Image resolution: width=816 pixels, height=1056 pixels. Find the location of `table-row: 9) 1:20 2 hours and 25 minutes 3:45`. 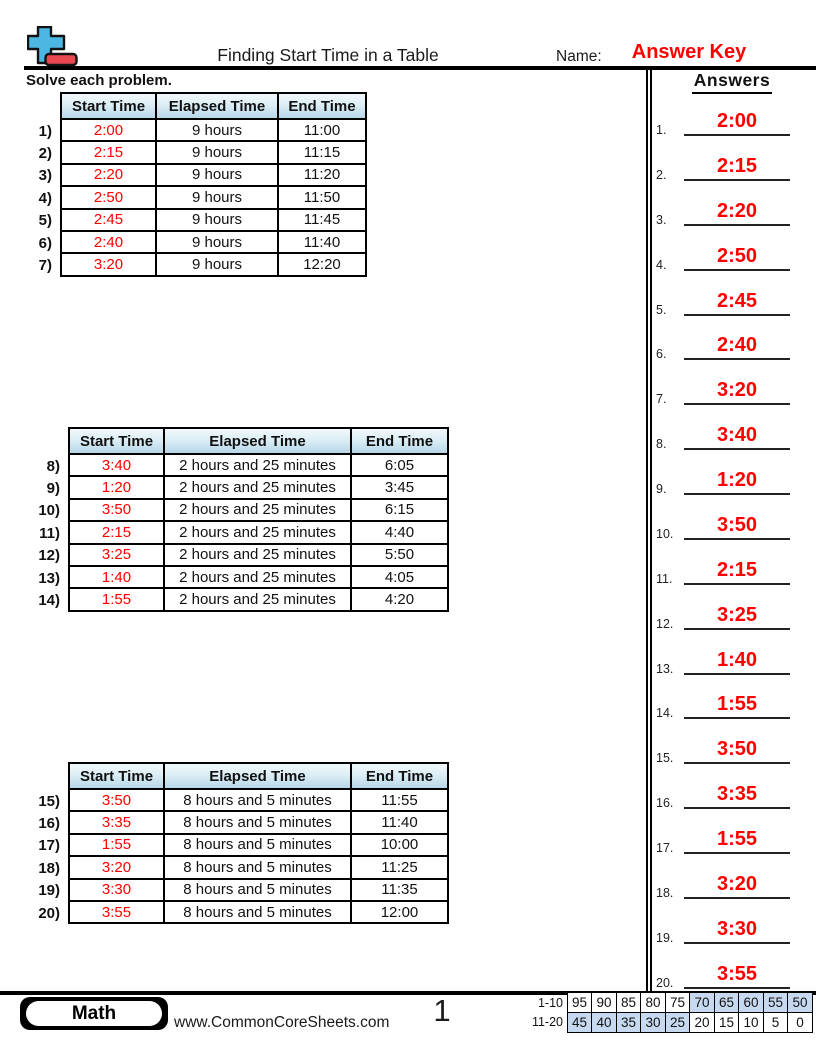

table-row: 9) 1:20 2 hours and 25 minutes 3:45 is located at coordinates (231, 488).